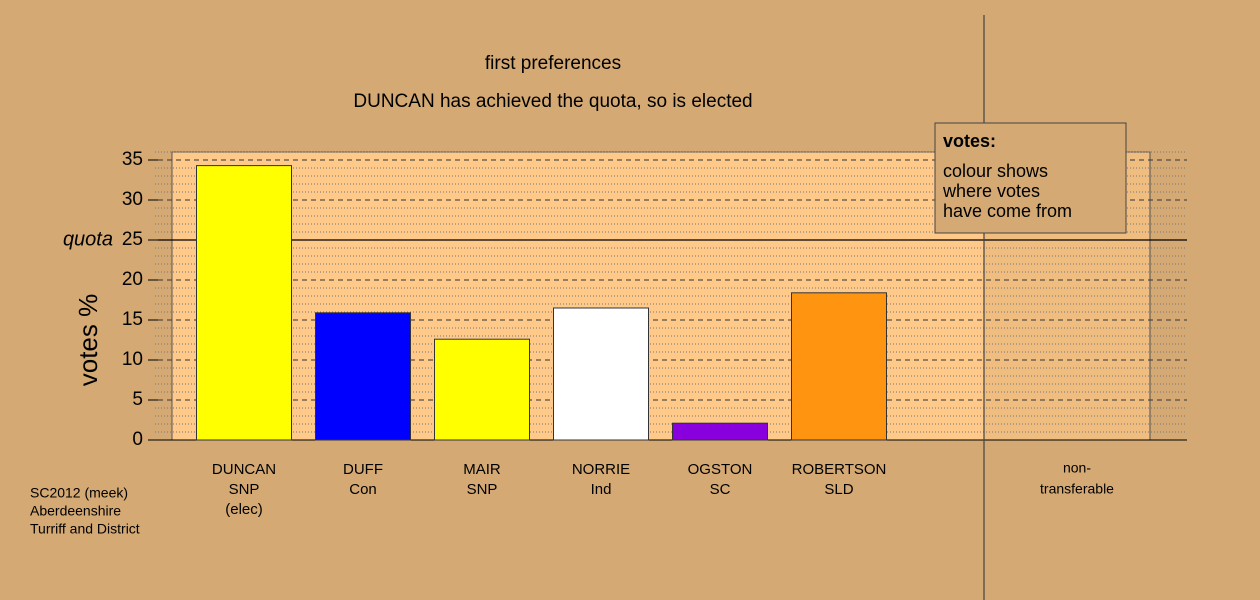 Image resolution: width=1260 pixels, height=600 pixels. Describe the element at coordinates (601, 469) in the screenshot. I see `x-tick-label: NORRIE` at that location.